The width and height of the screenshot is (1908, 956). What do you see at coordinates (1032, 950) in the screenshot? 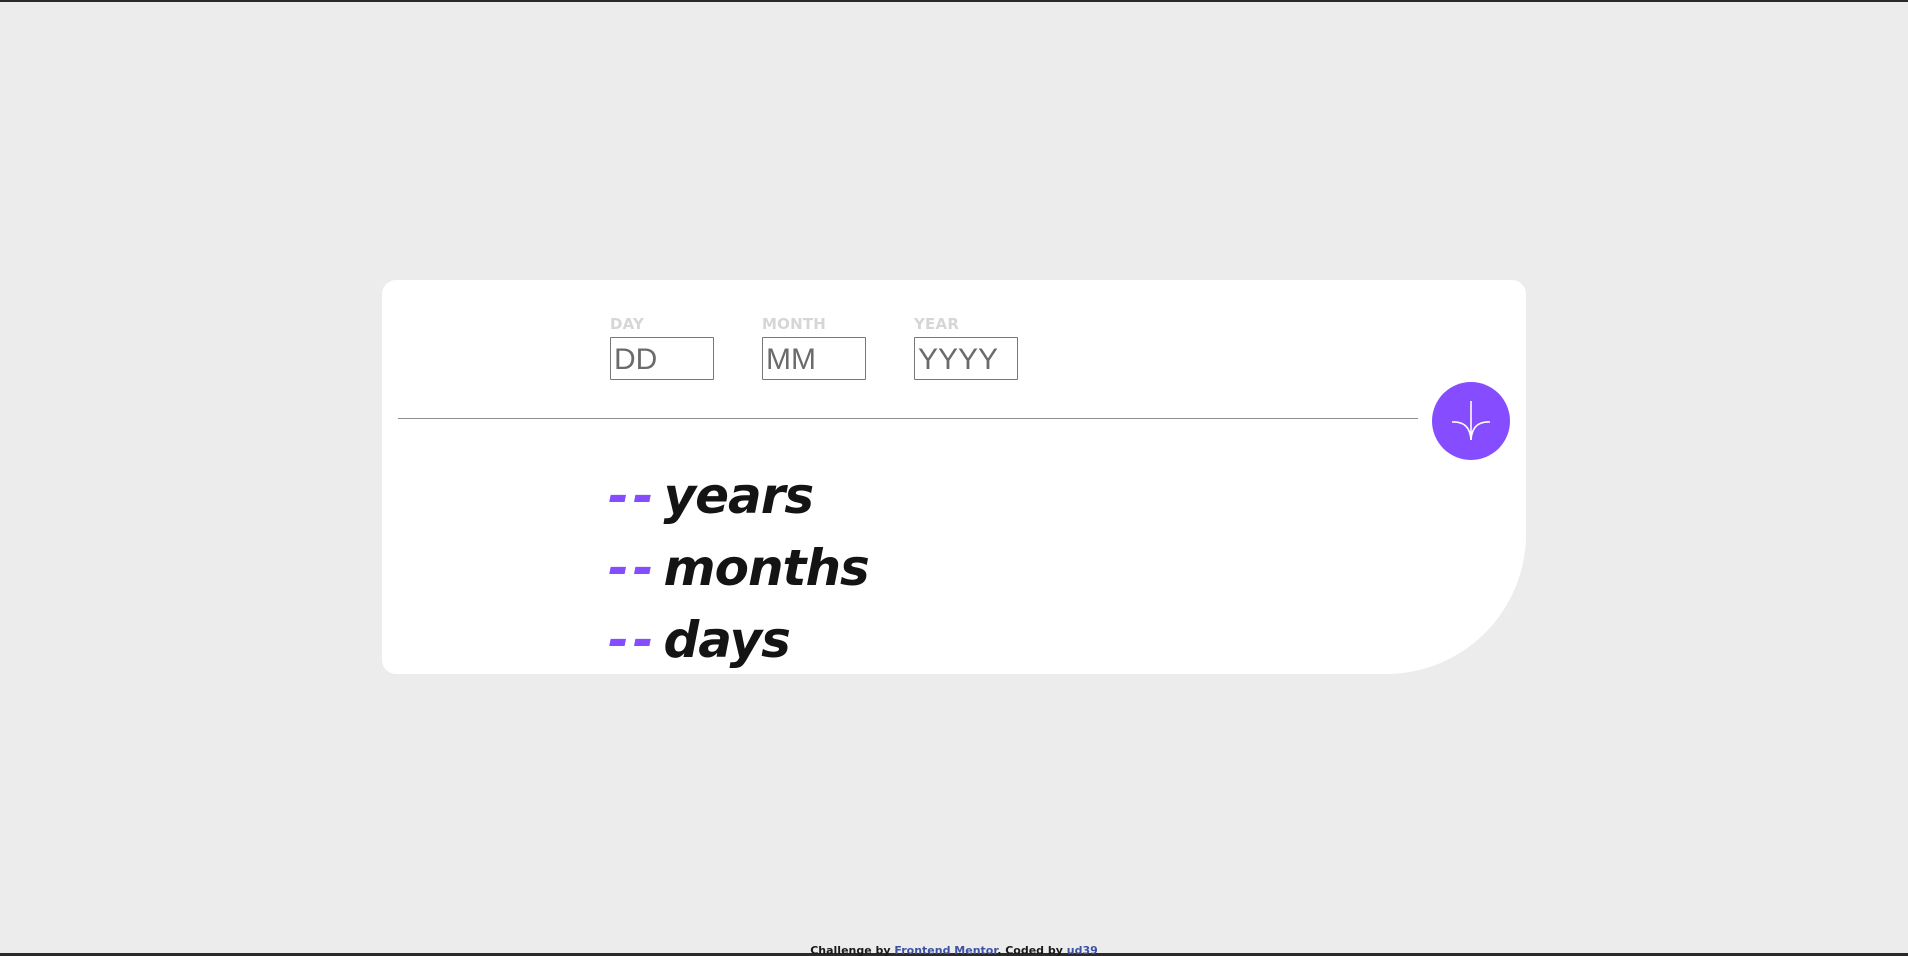
I see `attribution-middle: . Coded by` at bounding box center [1032, 950].